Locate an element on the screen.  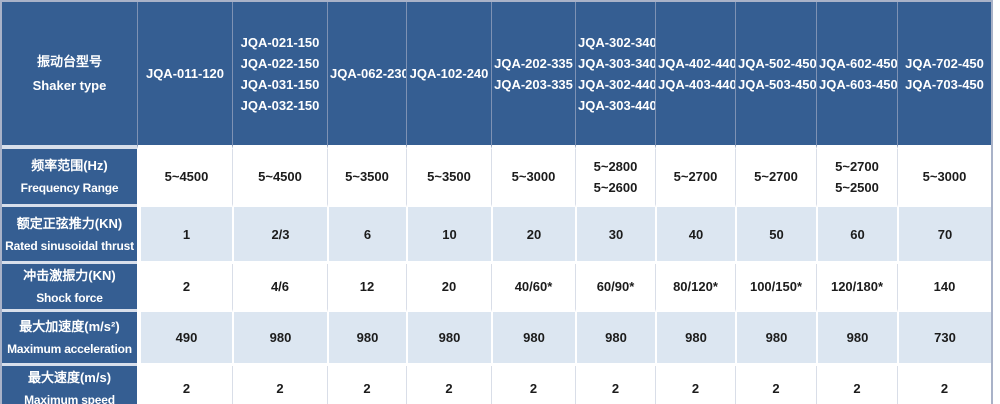
value-cell: 490 is located at coordinates (184, 339).